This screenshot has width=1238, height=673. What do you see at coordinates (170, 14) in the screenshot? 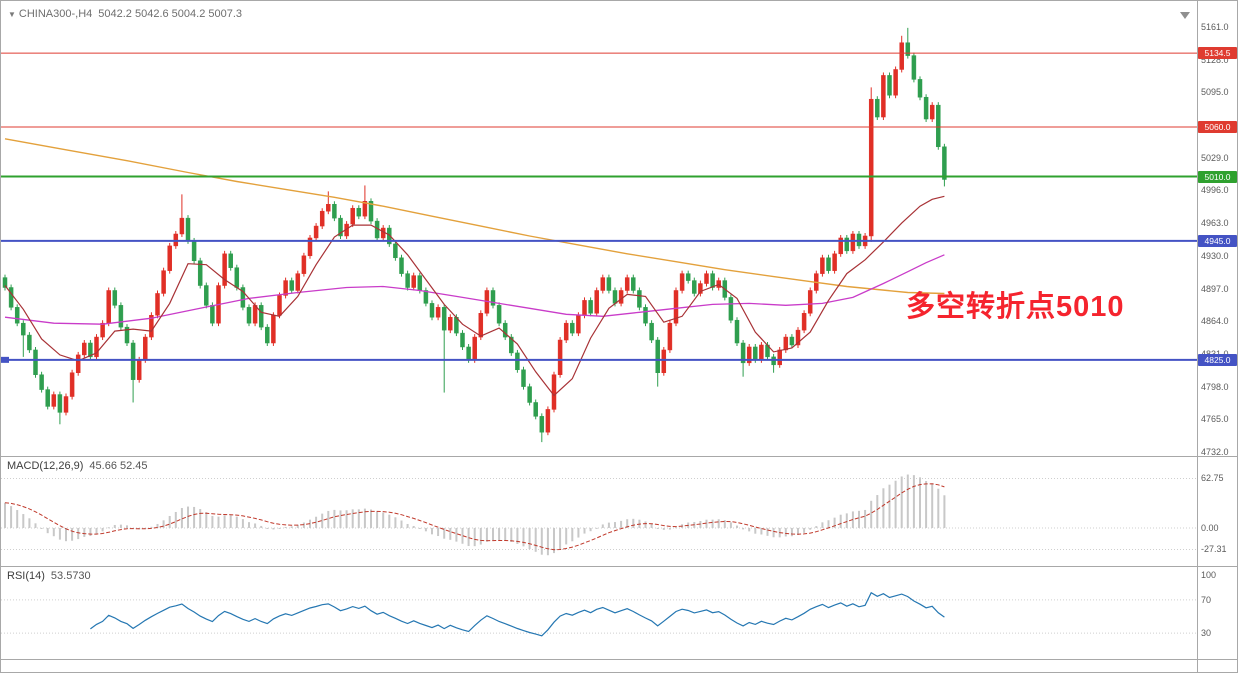
I see `symbol-ohlc-values: 5042.2 5042.6 5004.2 5007.3` at bounding box center [170, 14].